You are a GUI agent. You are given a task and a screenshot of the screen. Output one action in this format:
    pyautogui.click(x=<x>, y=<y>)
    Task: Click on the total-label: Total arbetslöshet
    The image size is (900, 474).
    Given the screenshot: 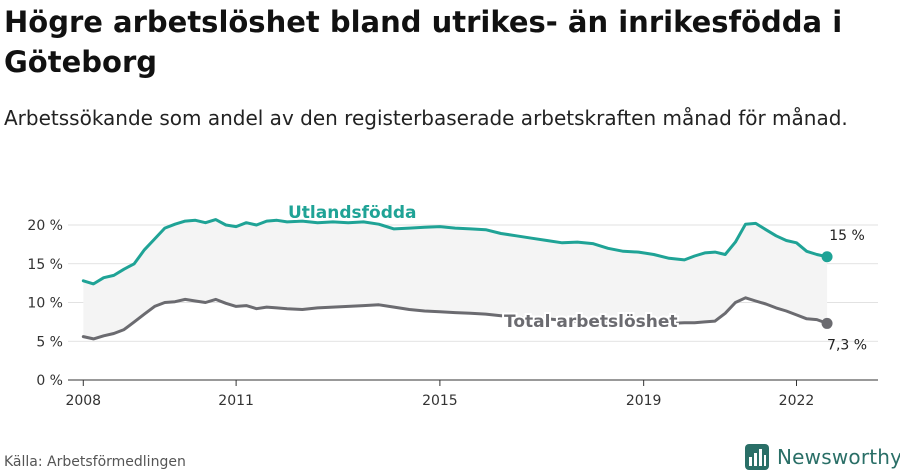 What is the action you would take?
    pyautogui.click(x=591, y=322)
    